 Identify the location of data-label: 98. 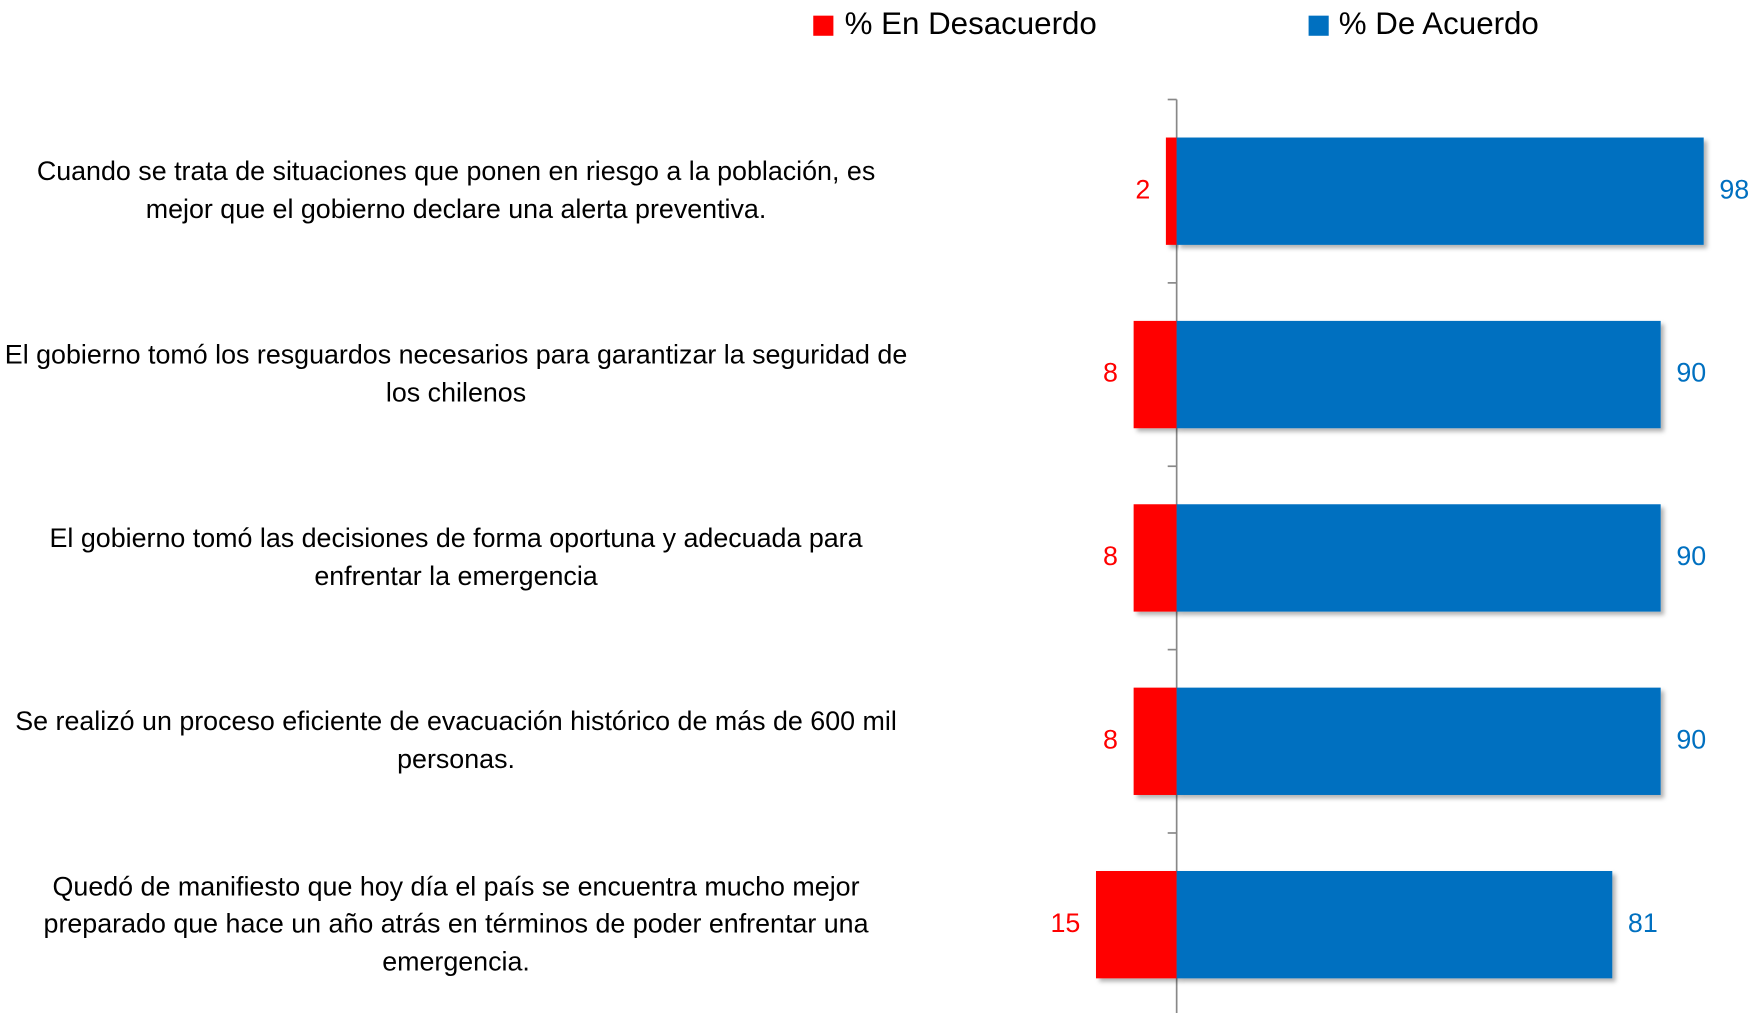
(1734, 189).